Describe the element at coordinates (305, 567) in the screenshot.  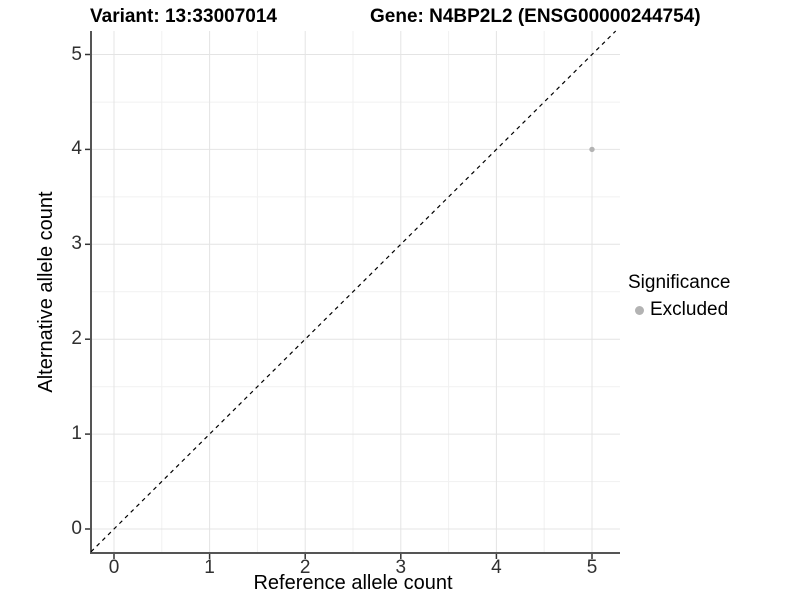
I see `x-tick-label: 2` at that location.